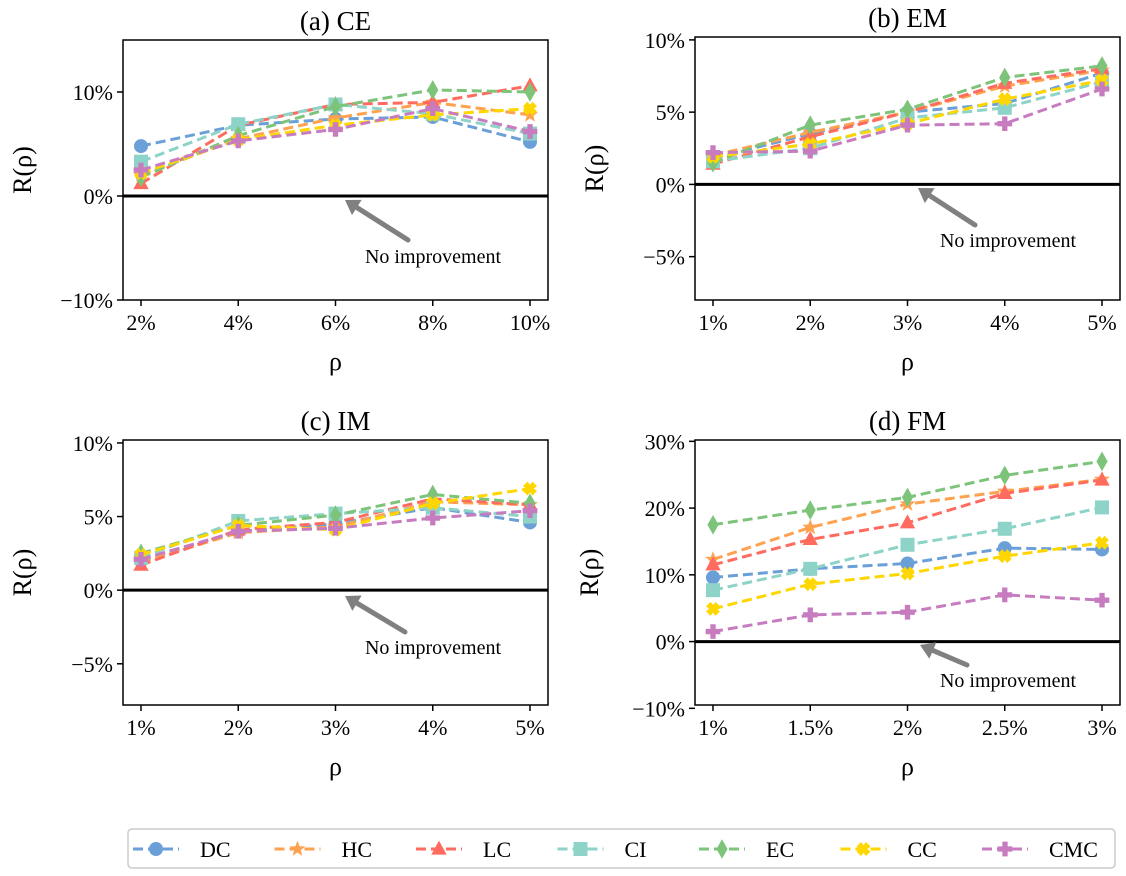  I want to click on x-tick-label: 5%, so click(1101, 322).